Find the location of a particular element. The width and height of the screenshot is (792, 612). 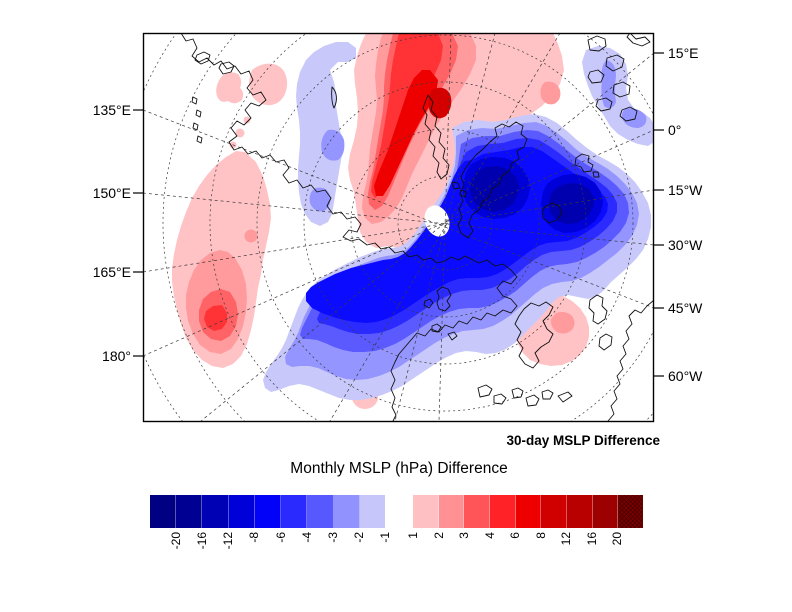

meridian-label: 135°E is located at coordinates (111, 110).